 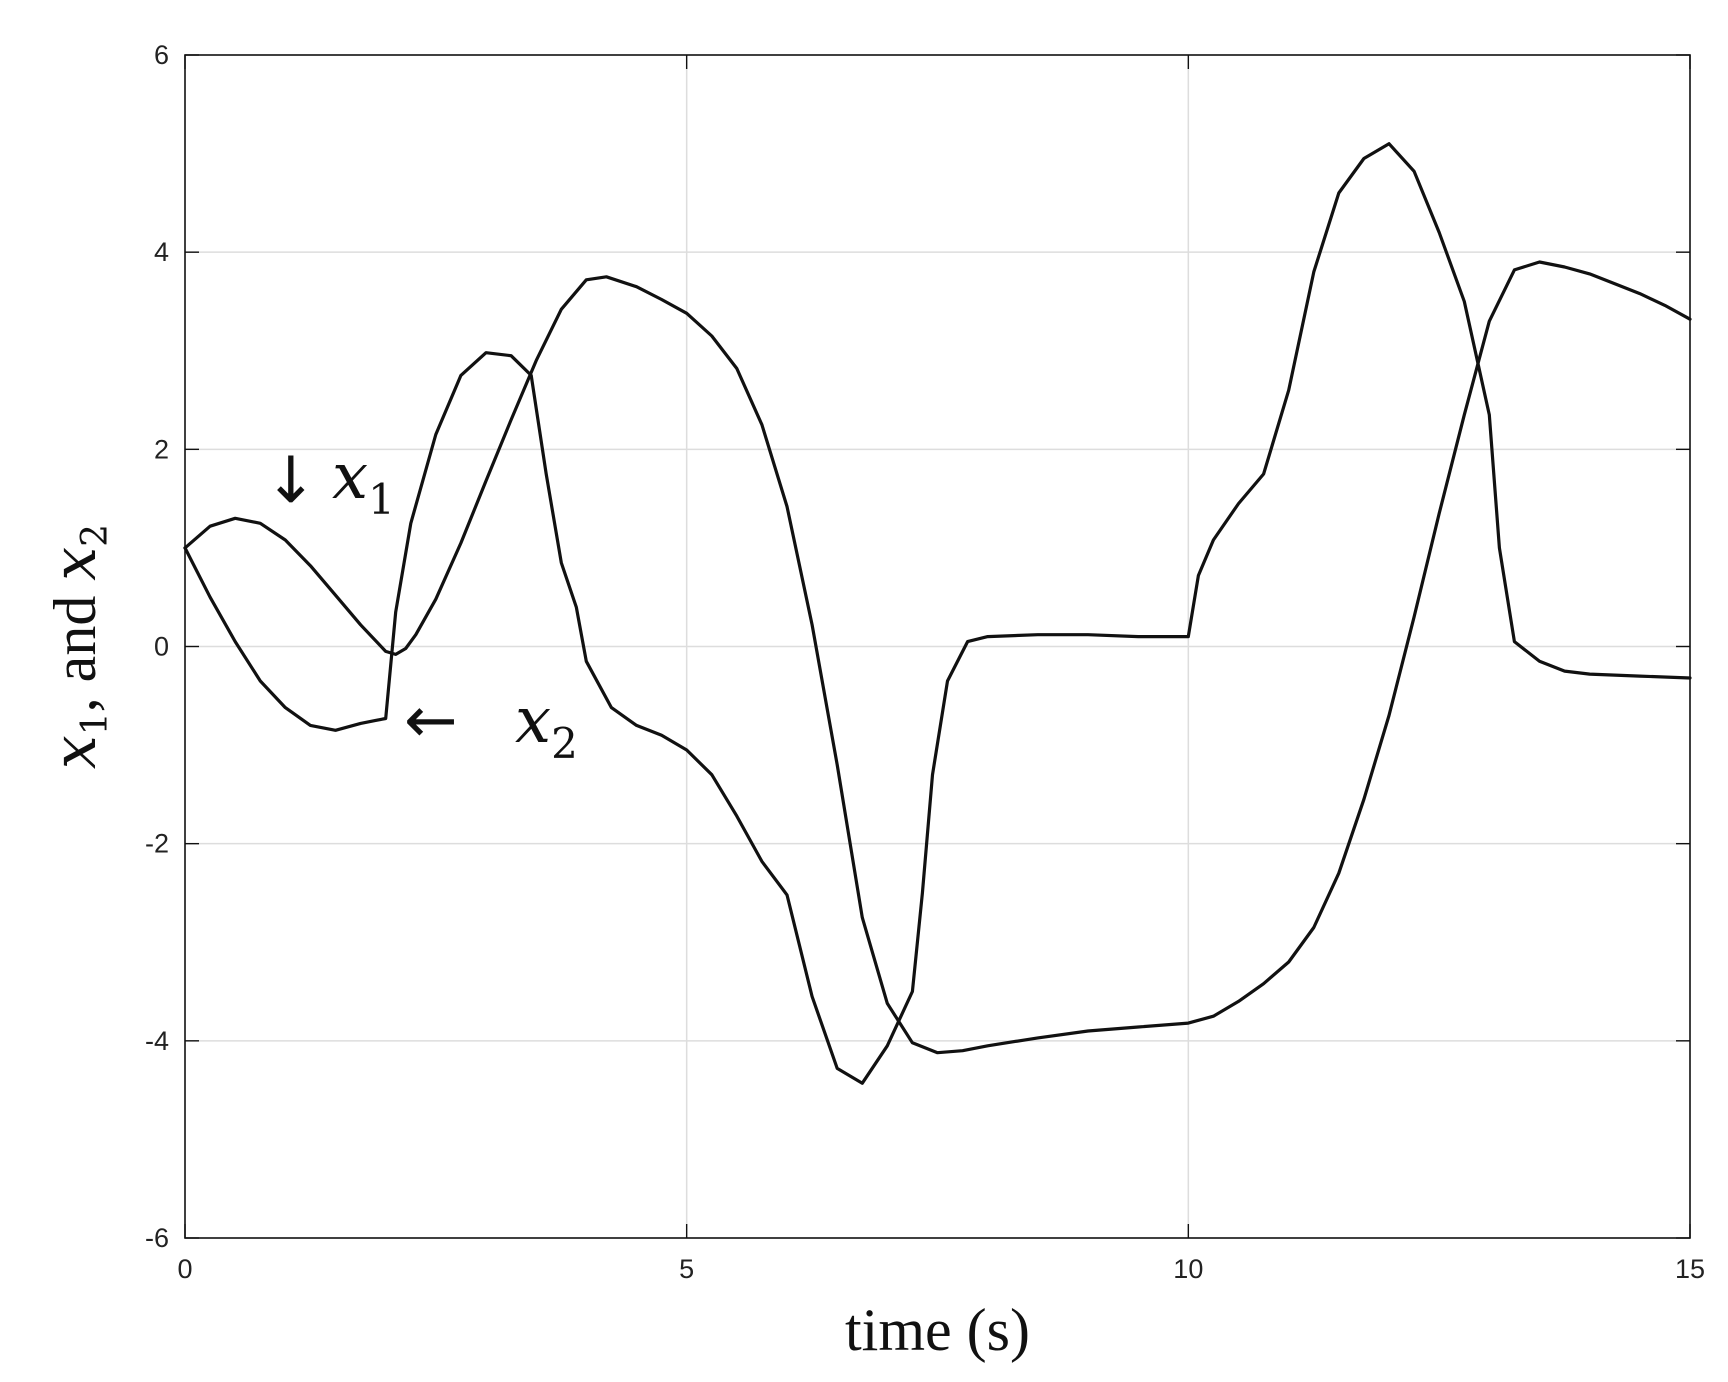 I want to click on x-tick-label: 5, so click(x=686, y=1269).